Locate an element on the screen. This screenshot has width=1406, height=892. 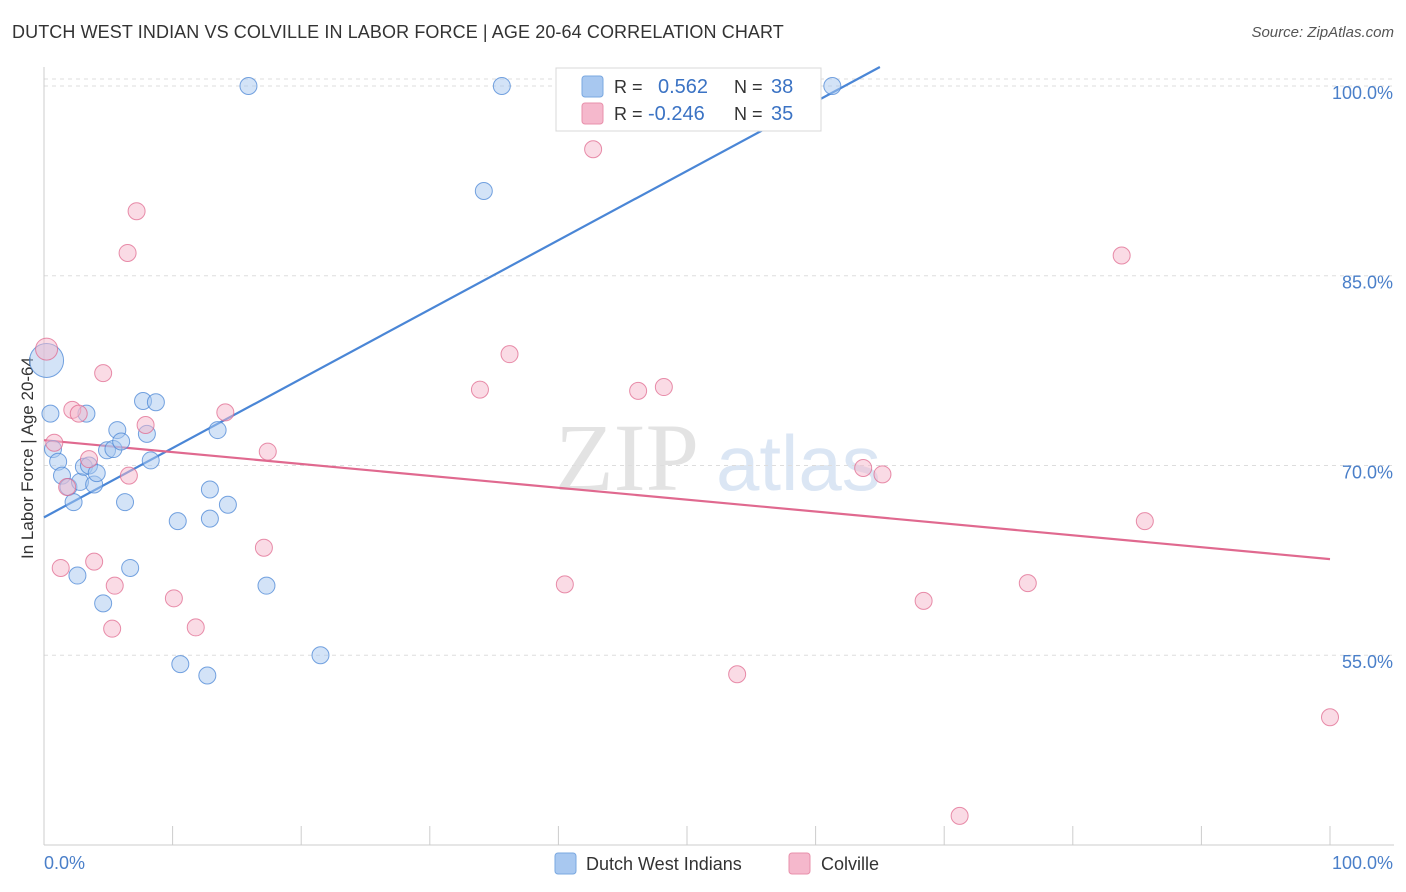
legend-bottom-swatch-pink is located at coordinates (799, 863).